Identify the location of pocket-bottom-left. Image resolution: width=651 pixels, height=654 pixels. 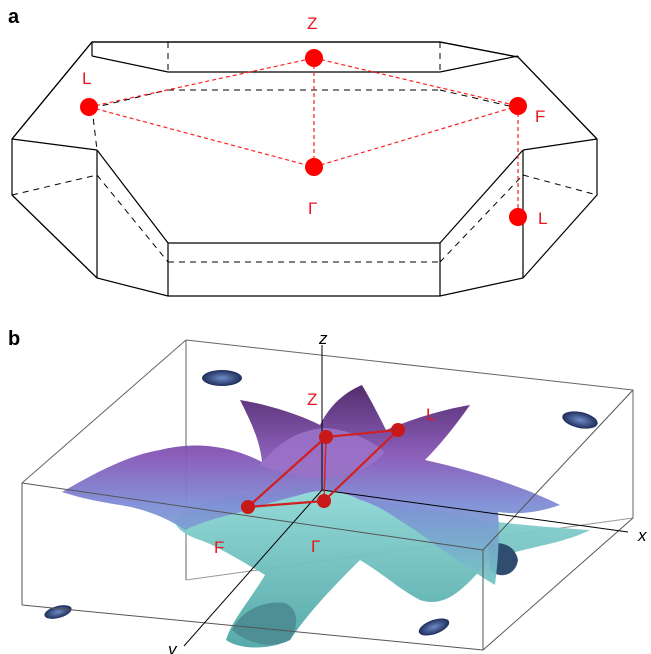
(58, 612).